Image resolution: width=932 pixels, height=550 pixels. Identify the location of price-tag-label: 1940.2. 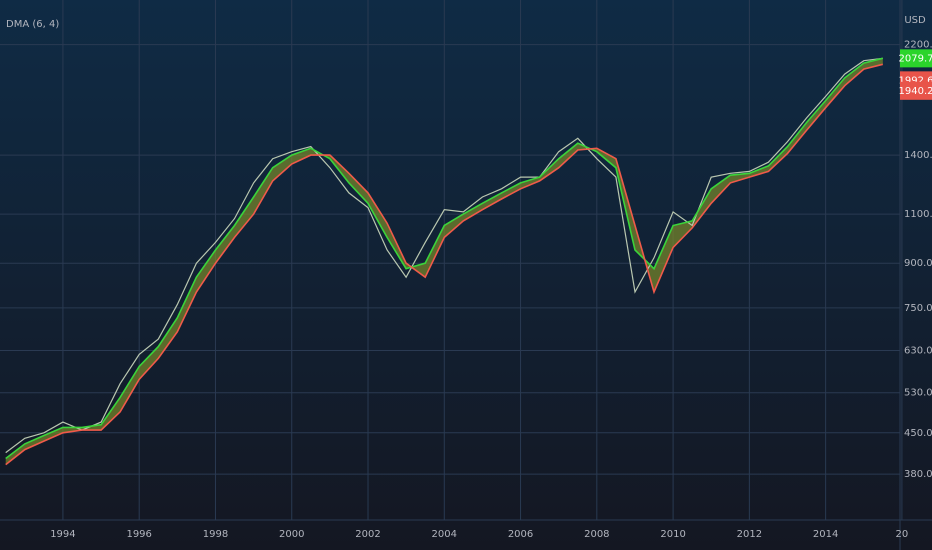
(915, 91).